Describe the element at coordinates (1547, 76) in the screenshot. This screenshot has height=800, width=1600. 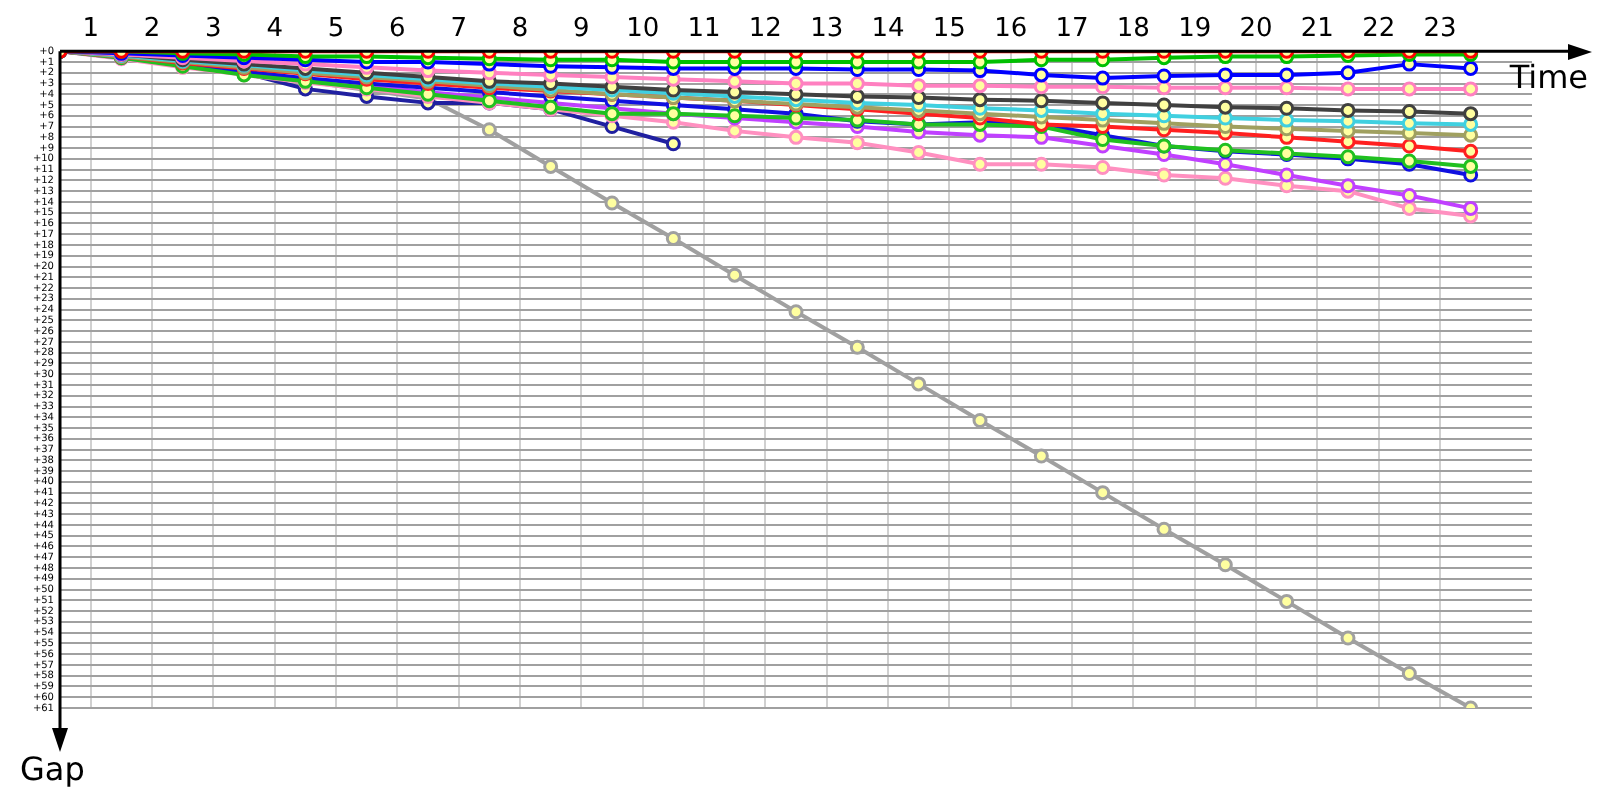
I see `x-axis-title: Time` at that location.